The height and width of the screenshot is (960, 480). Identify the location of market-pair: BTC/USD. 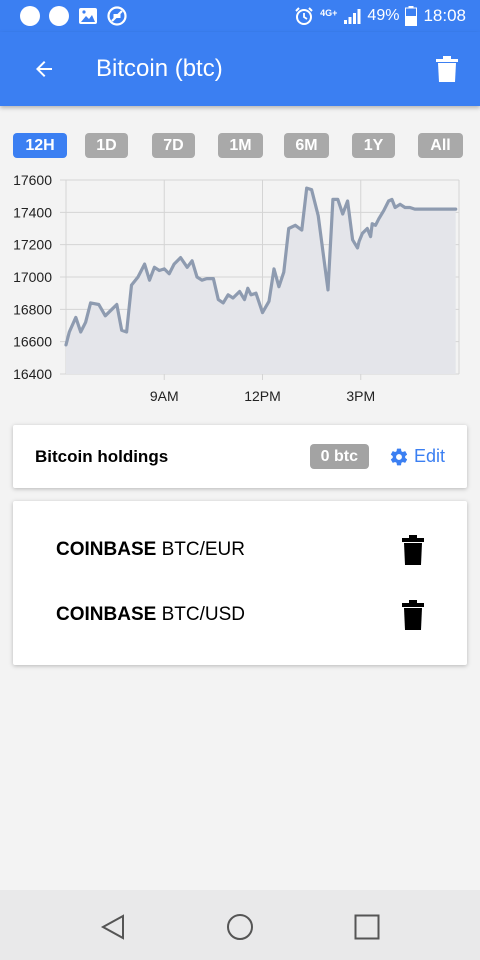
(203, 614).